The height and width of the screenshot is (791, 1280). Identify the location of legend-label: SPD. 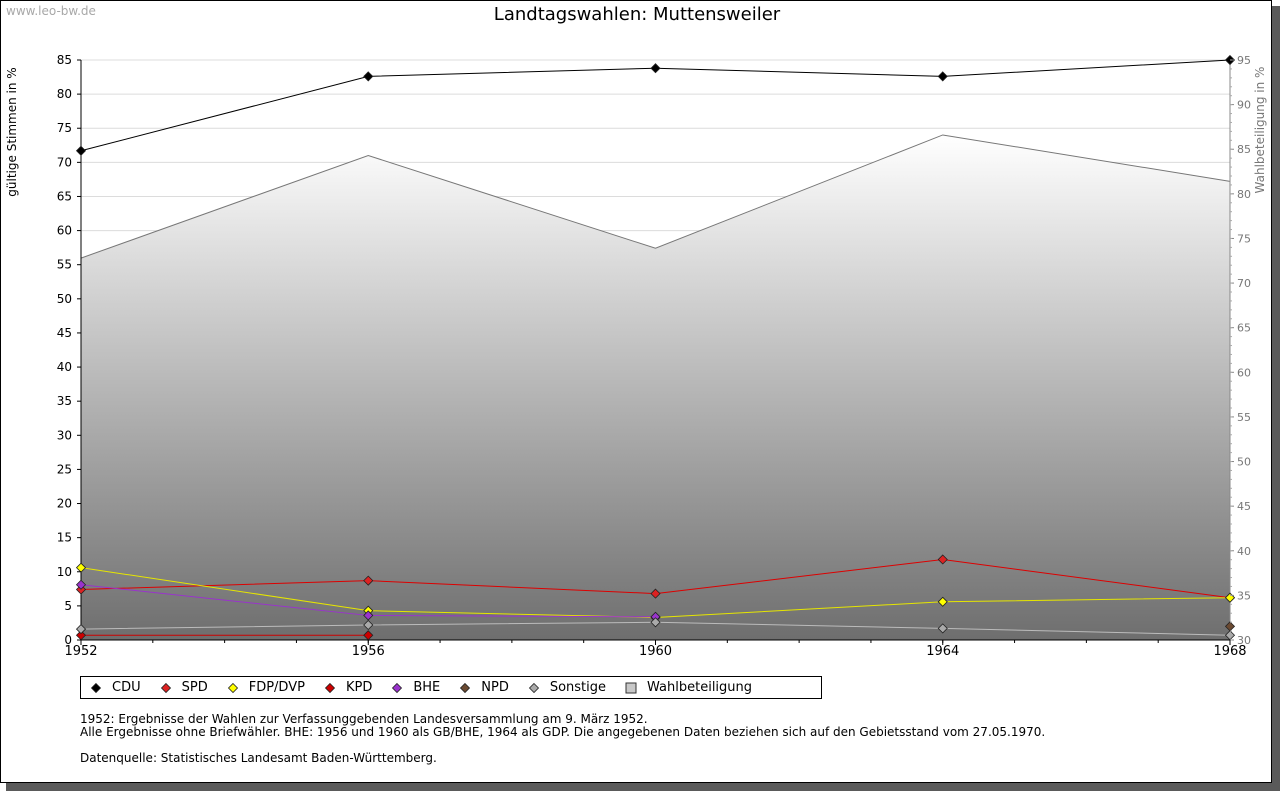
(194, 687).